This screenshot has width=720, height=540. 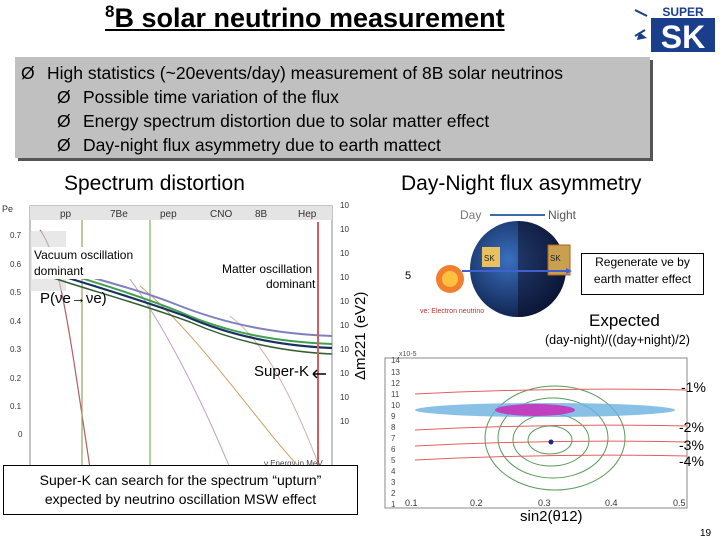 What do you see at coordinates (706, 533) in the screenshot?
I see `page-number: 19` at bounding box center [706, 533].